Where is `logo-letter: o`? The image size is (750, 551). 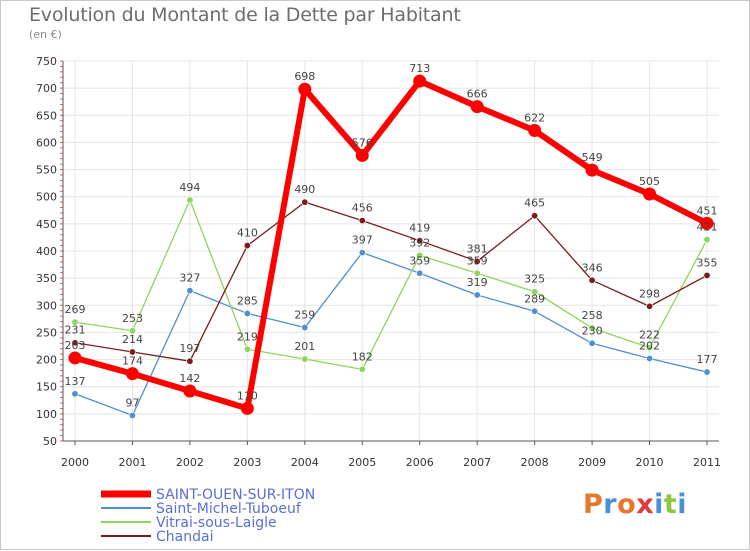
logo-letter: o is located at coordinates (627, 504).